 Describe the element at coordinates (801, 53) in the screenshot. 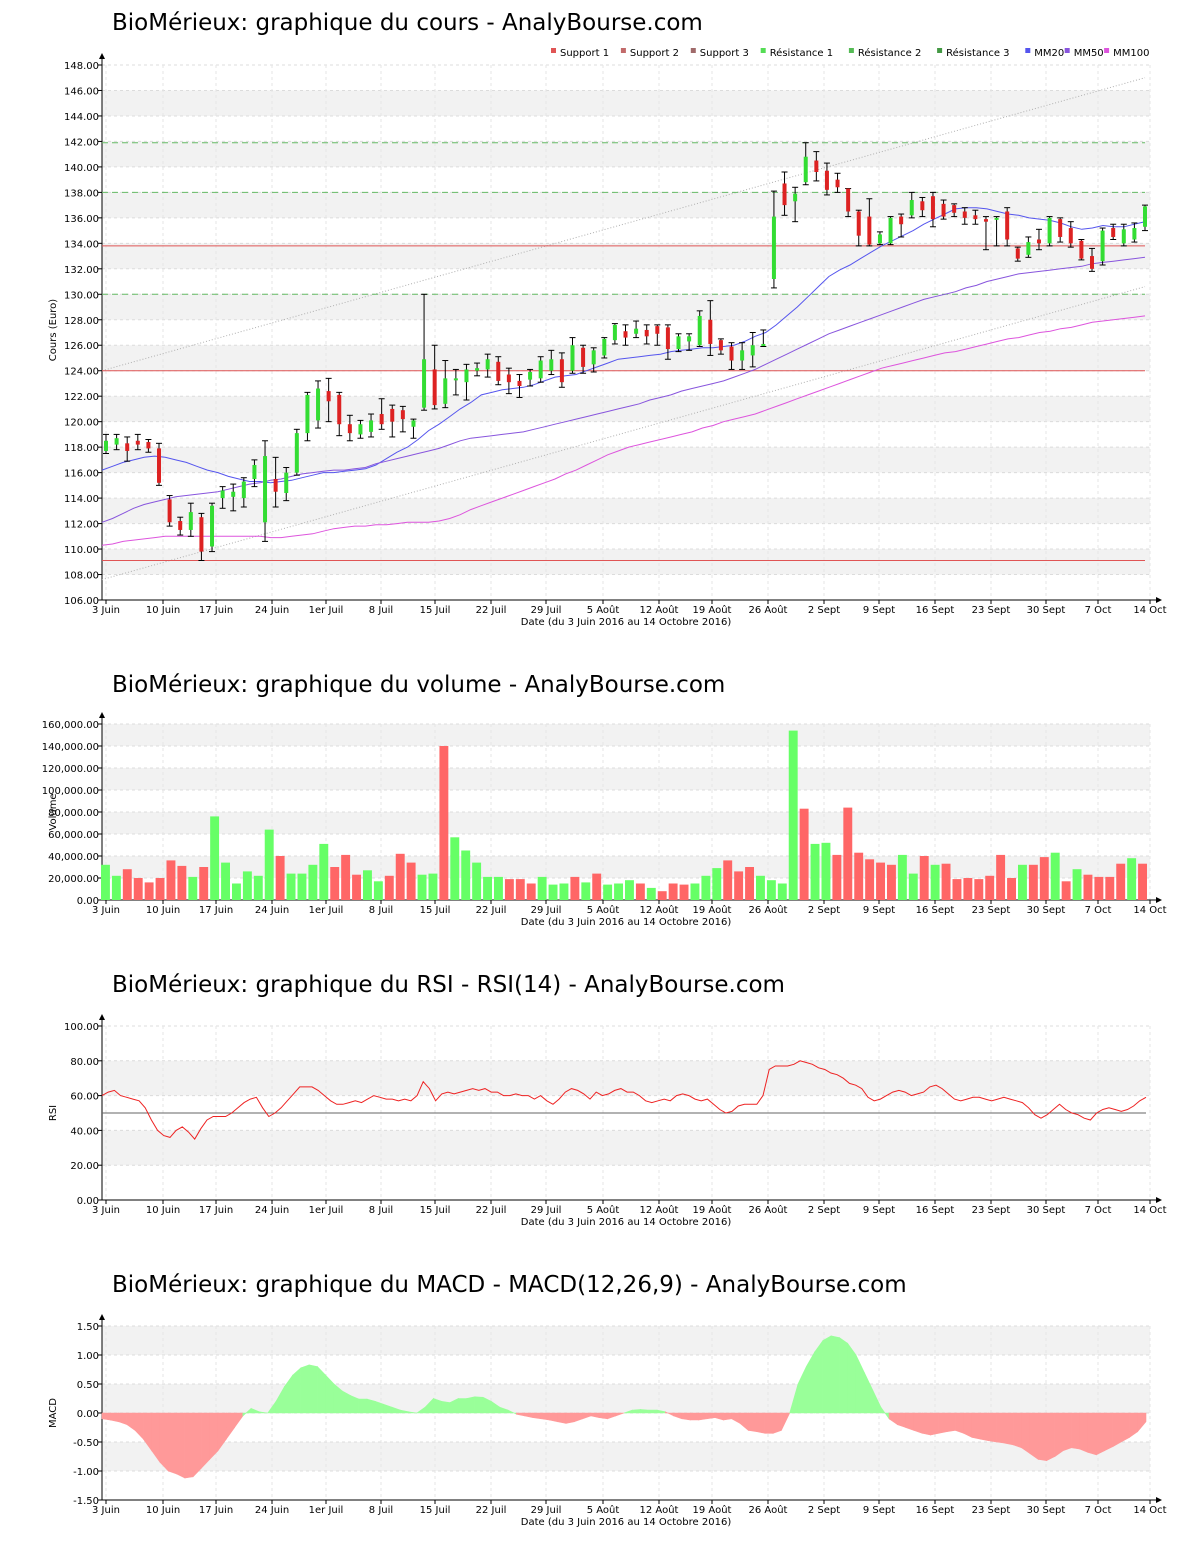

I see `legend-label: Résistance 1` at that location.